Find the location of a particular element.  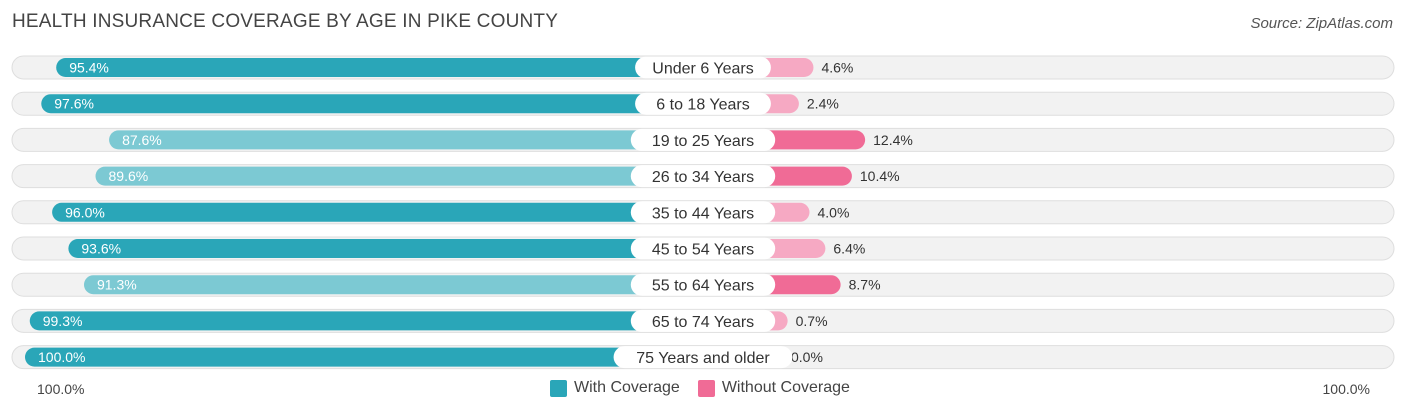

bar-row: 100.0% 0.0% 75 Years and older is located at coordinates (703, 357).